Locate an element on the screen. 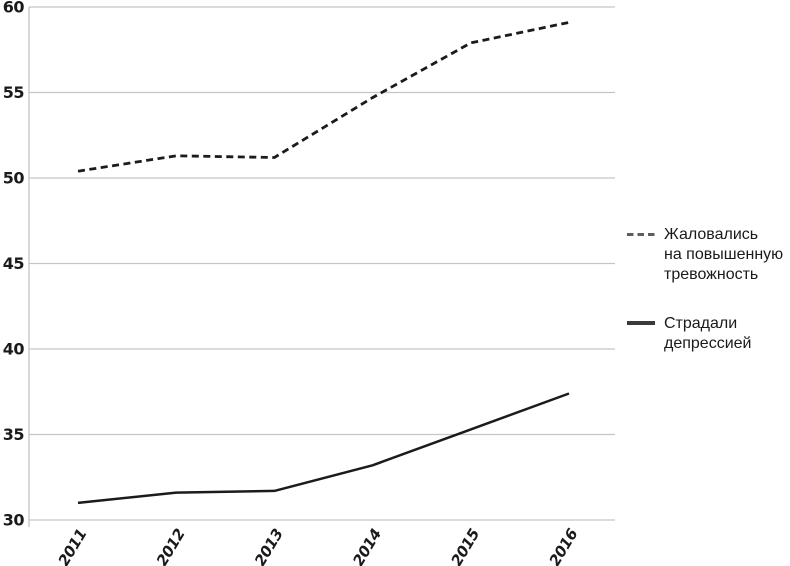 The image size is (790, 566). legend-entry-anxiety: Жаловались на повышенную тревожность is located at coordinates (707, 255).